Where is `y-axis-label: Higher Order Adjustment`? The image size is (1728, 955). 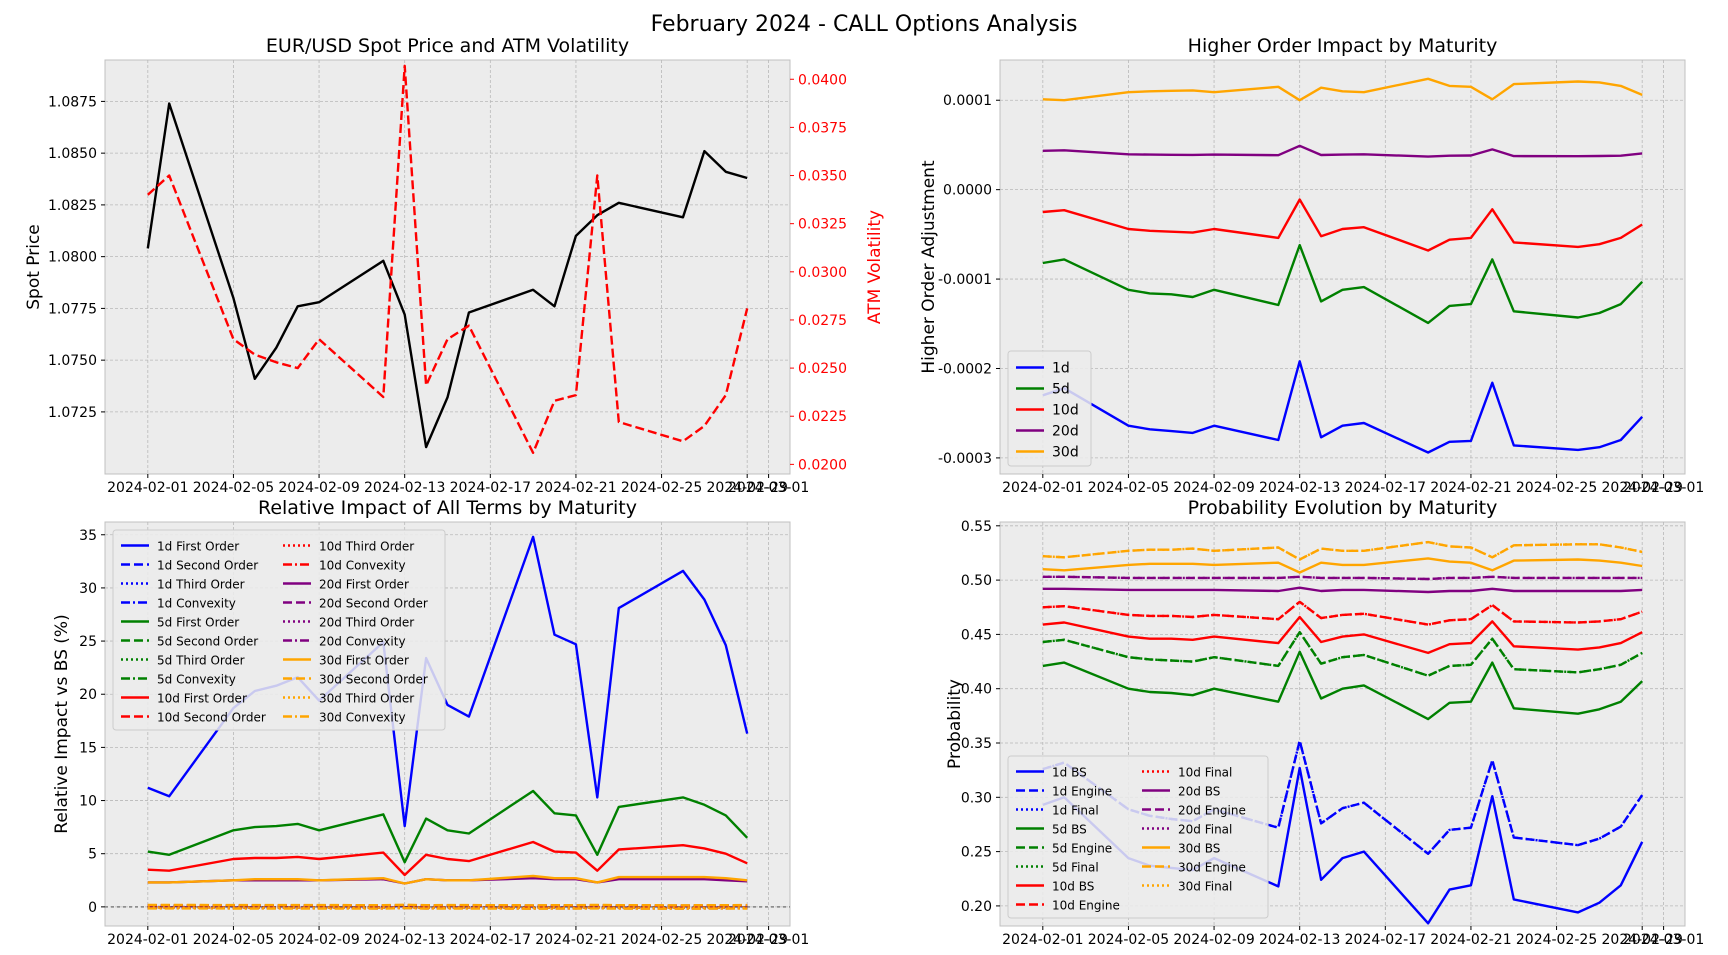 y-axis-label: Higher Order Adjustment is located at coordinates (929, 267).